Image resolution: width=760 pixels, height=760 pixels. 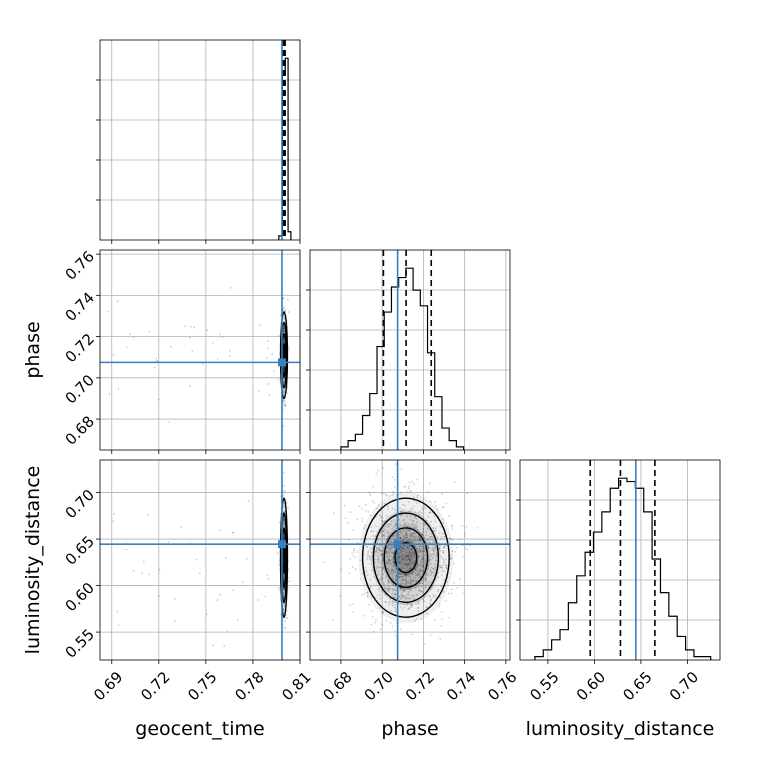 I want to click on x-tick-label: 0.72, so click(x=420, y=686).